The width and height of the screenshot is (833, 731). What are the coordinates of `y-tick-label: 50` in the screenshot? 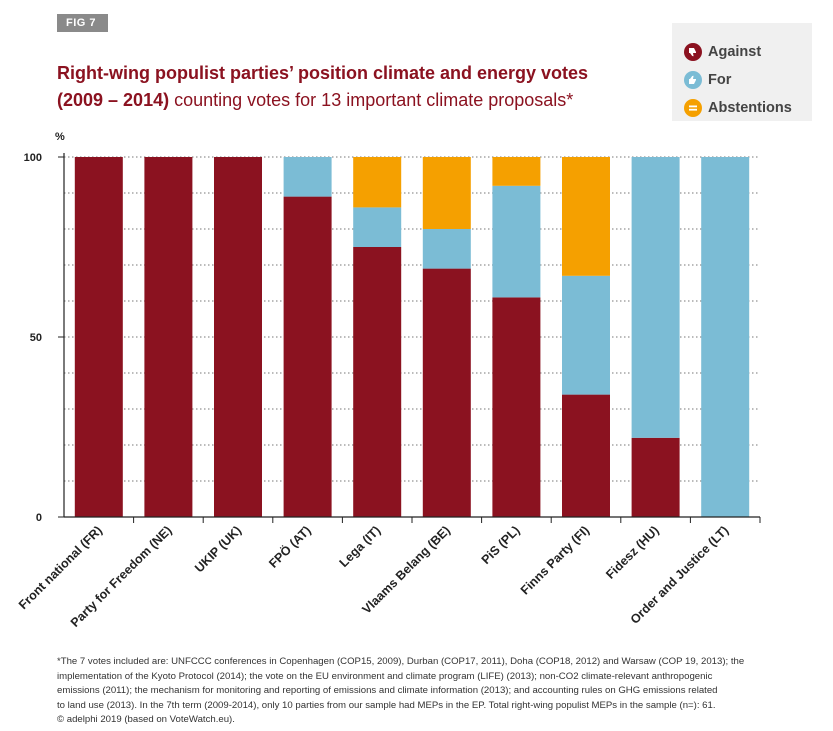 It's located at (36, 338).